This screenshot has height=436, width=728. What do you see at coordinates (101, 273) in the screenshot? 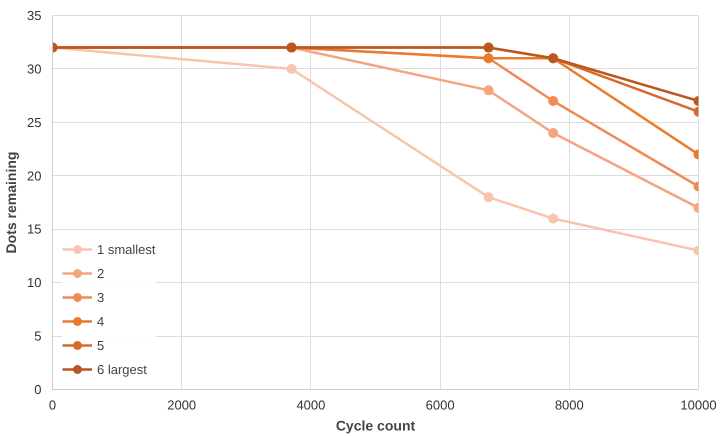
I see `legend-label: 2` at bounding box center [101, 273].